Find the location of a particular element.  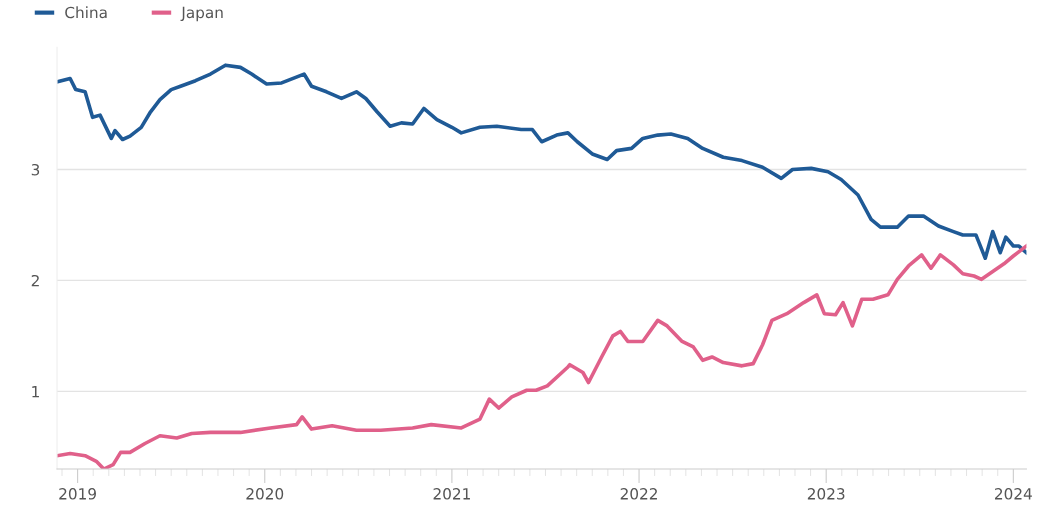

x-tick-label: 2022 is located at coordinates (638, 494).